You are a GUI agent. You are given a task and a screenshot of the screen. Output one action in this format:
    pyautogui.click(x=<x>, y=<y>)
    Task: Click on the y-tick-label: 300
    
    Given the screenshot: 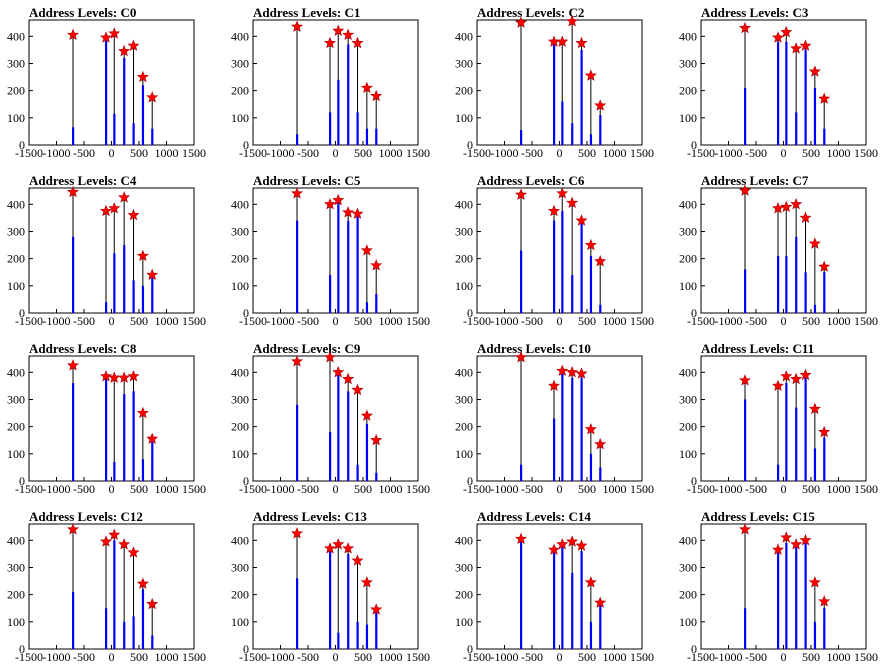 What is the action you would take?
    pyautogui.click(x=16, y=399)
    